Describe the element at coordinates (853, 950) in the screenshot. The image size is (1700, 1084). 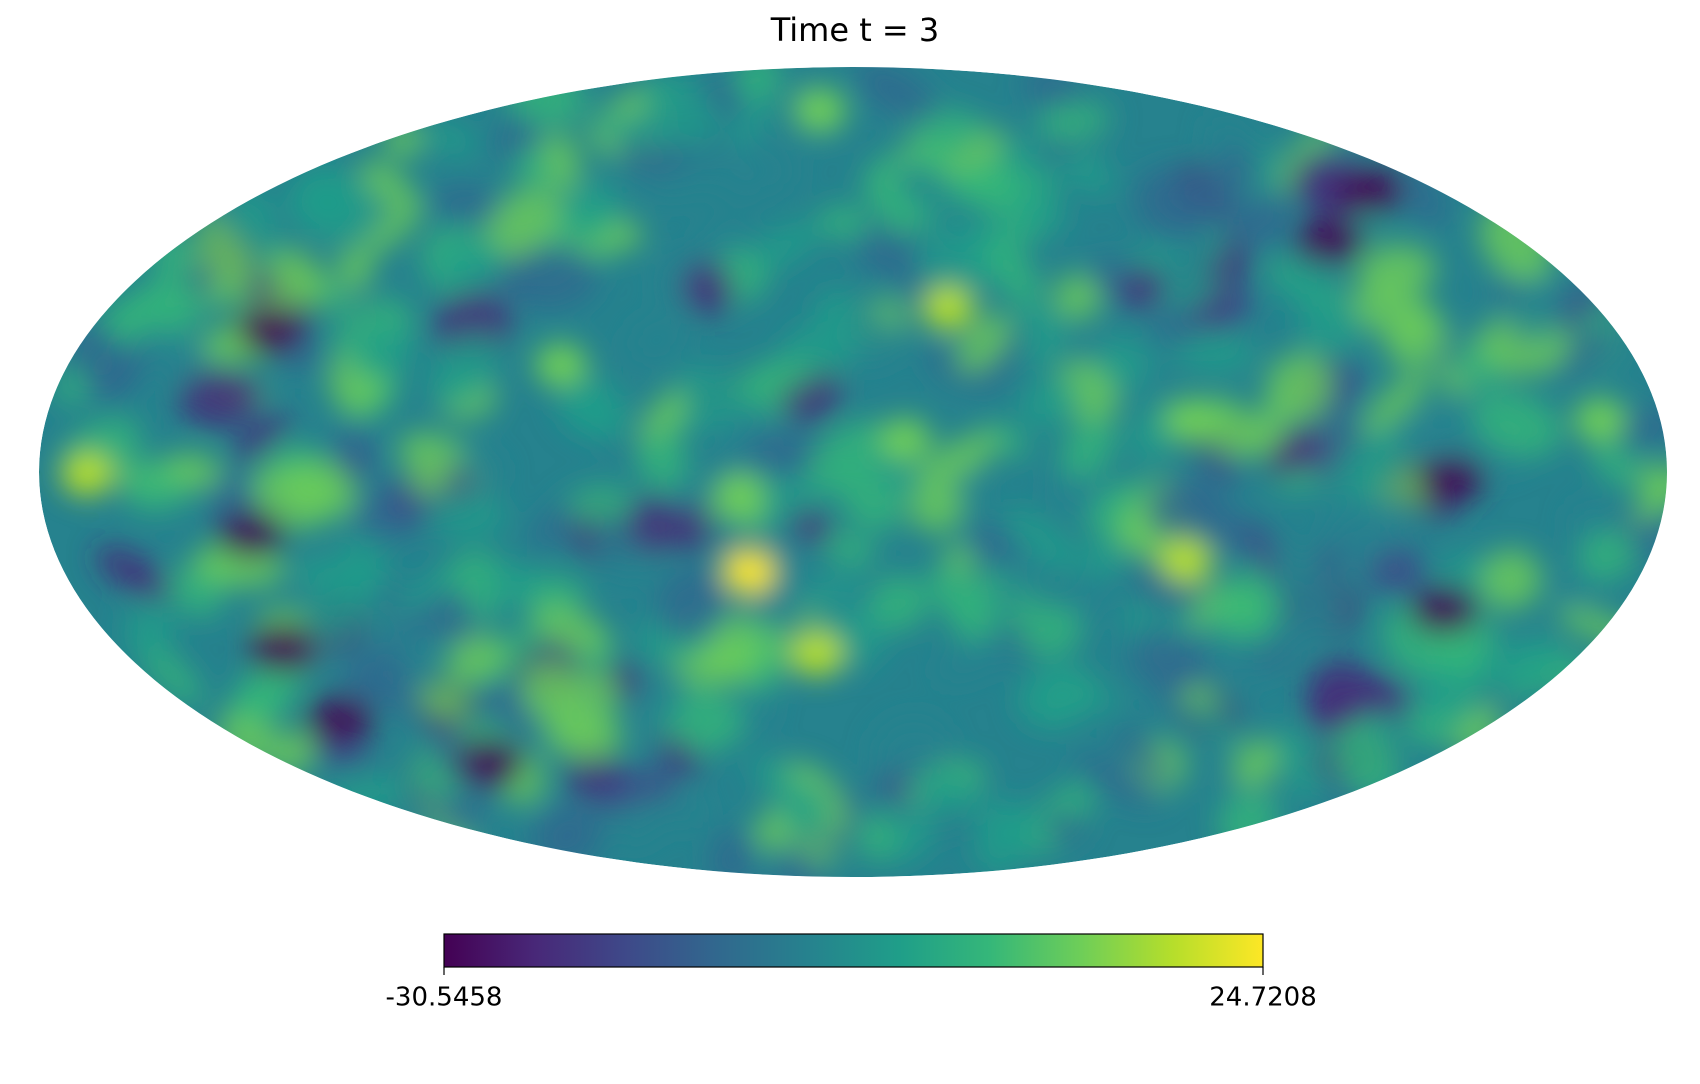
I see `colorbar-scale` at that location.